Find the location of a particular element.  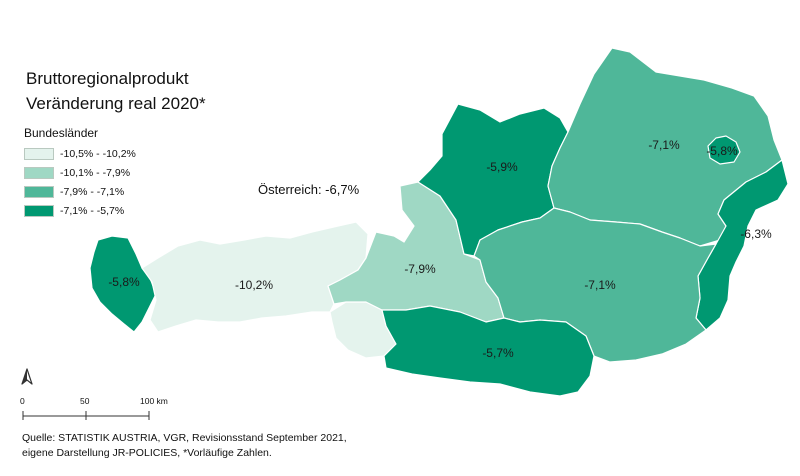

map-subtitle: Veränderung real 2020* is located at coordinates (116, 103).